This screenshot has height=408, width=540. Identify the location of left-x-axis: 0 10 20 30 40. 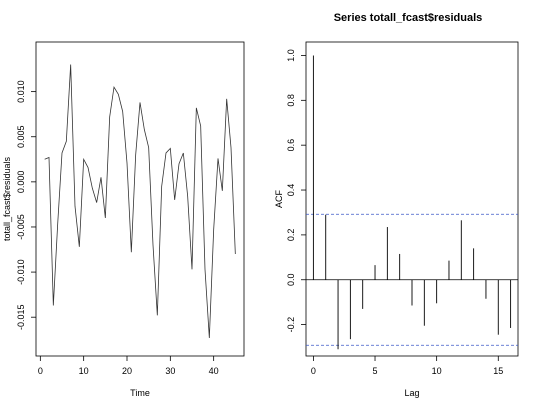
(128, 366).